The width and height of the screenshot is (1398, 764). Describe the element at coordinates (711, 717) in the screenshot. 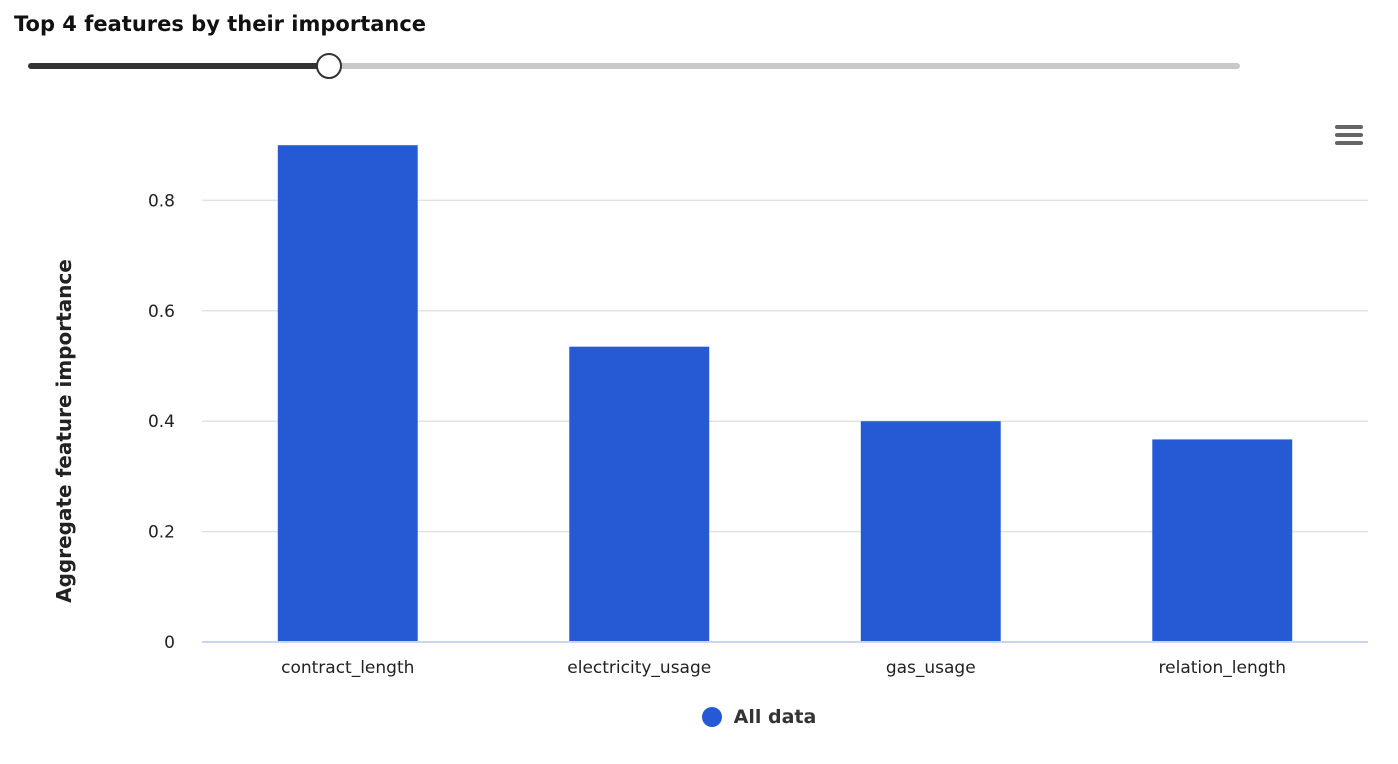

I see `legend-dot-icon` at that location.